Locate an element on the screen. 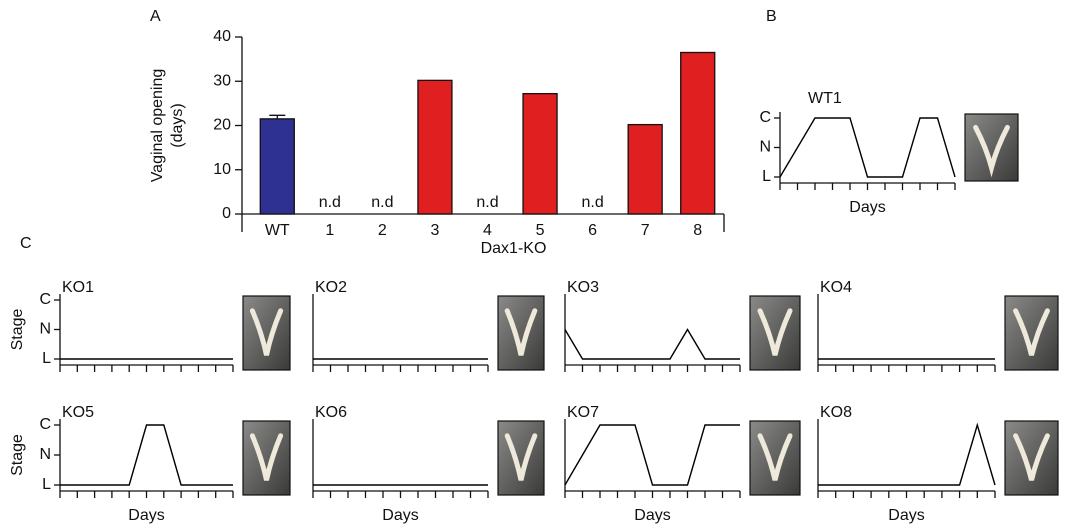 The width and height of the screenshot is (1068, 527). x-tick-label: 5 is located at coordinates (540, 230).